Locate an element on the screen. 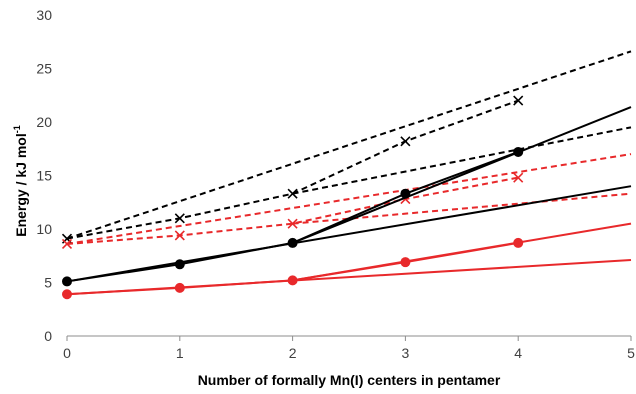 The image size is (636, 394). x-tick-label: 0 is located at coordinates (67, 353).